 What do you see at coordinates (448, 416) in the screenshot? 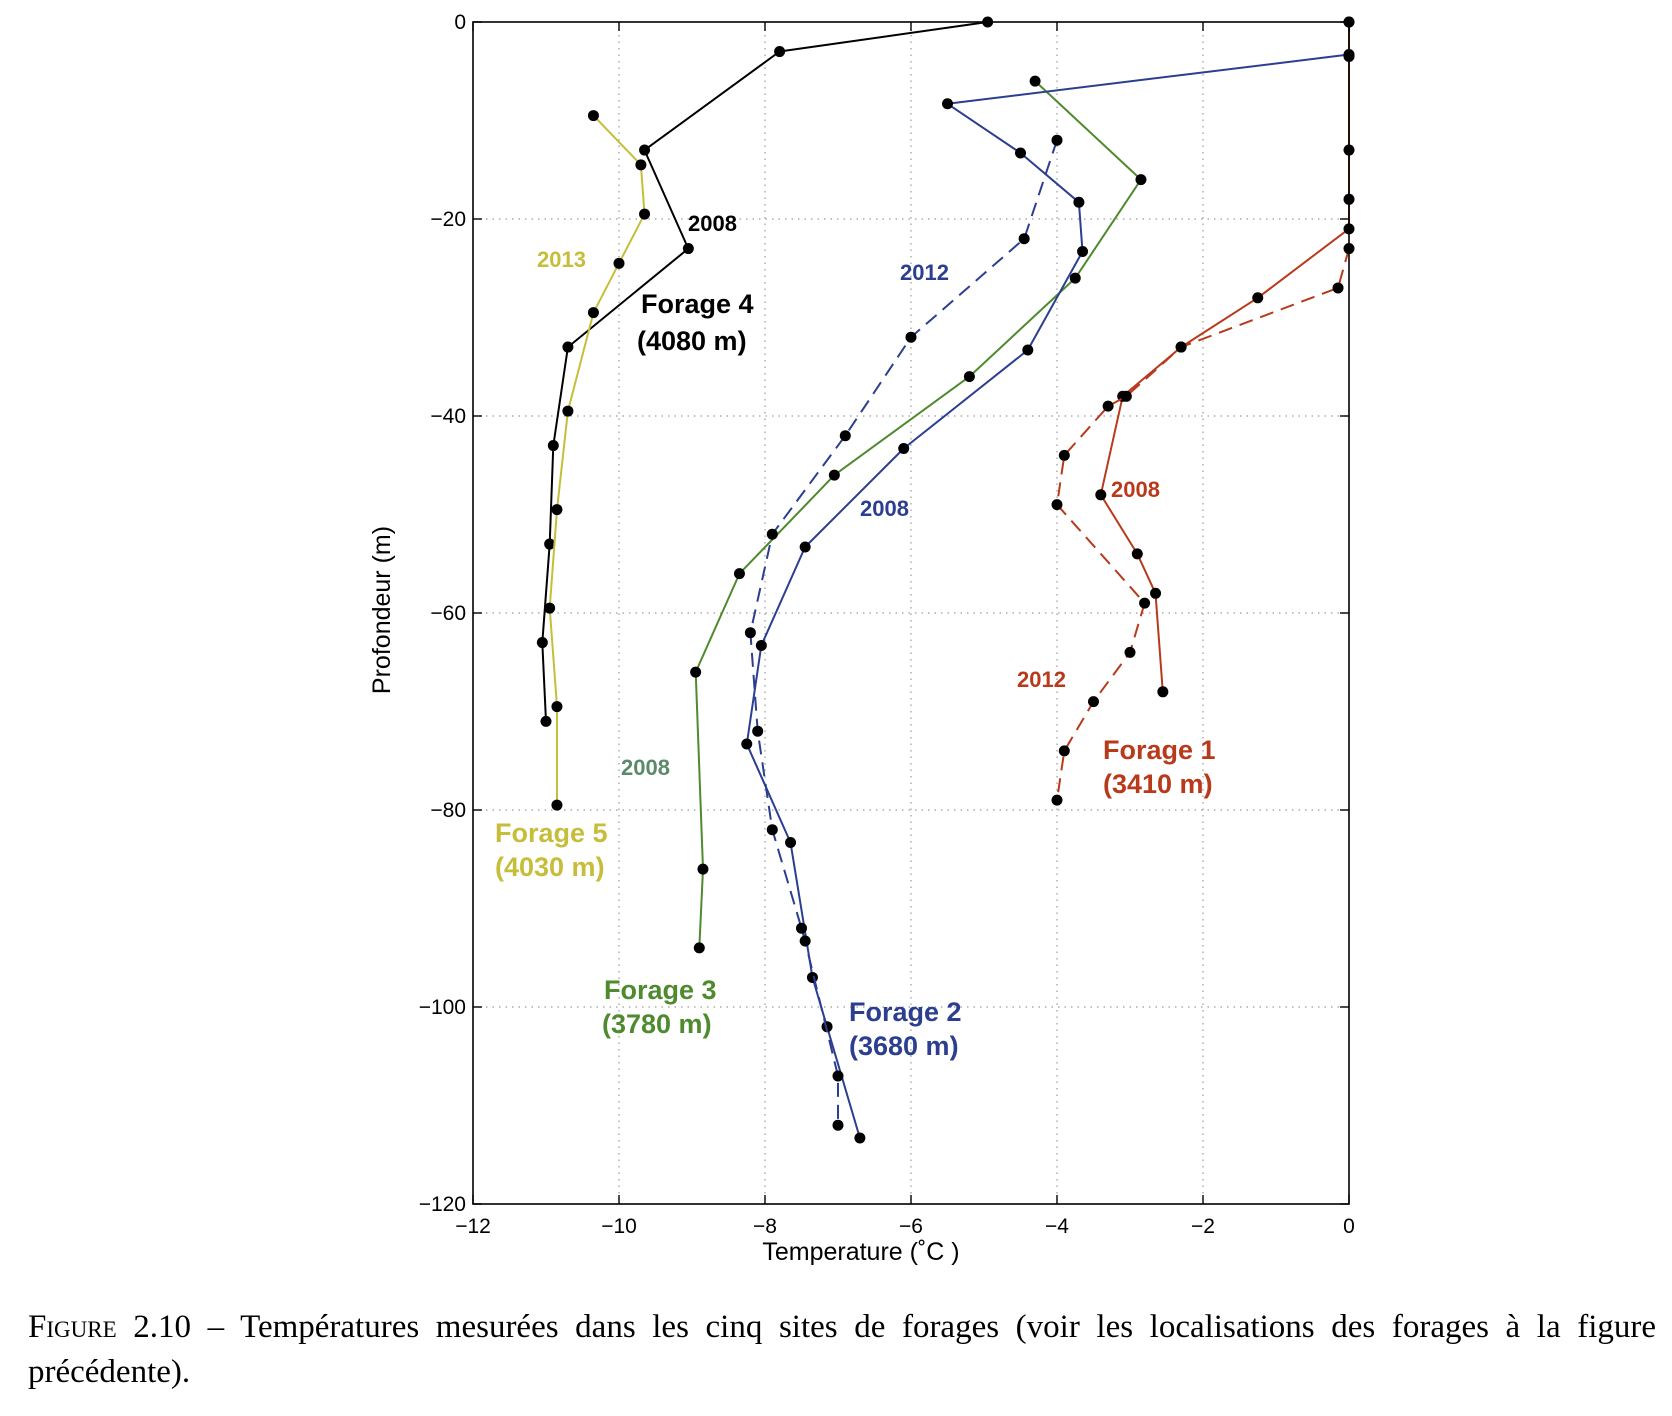
I see `y-tick-label-2: −40` at bounding box center [448, 416].